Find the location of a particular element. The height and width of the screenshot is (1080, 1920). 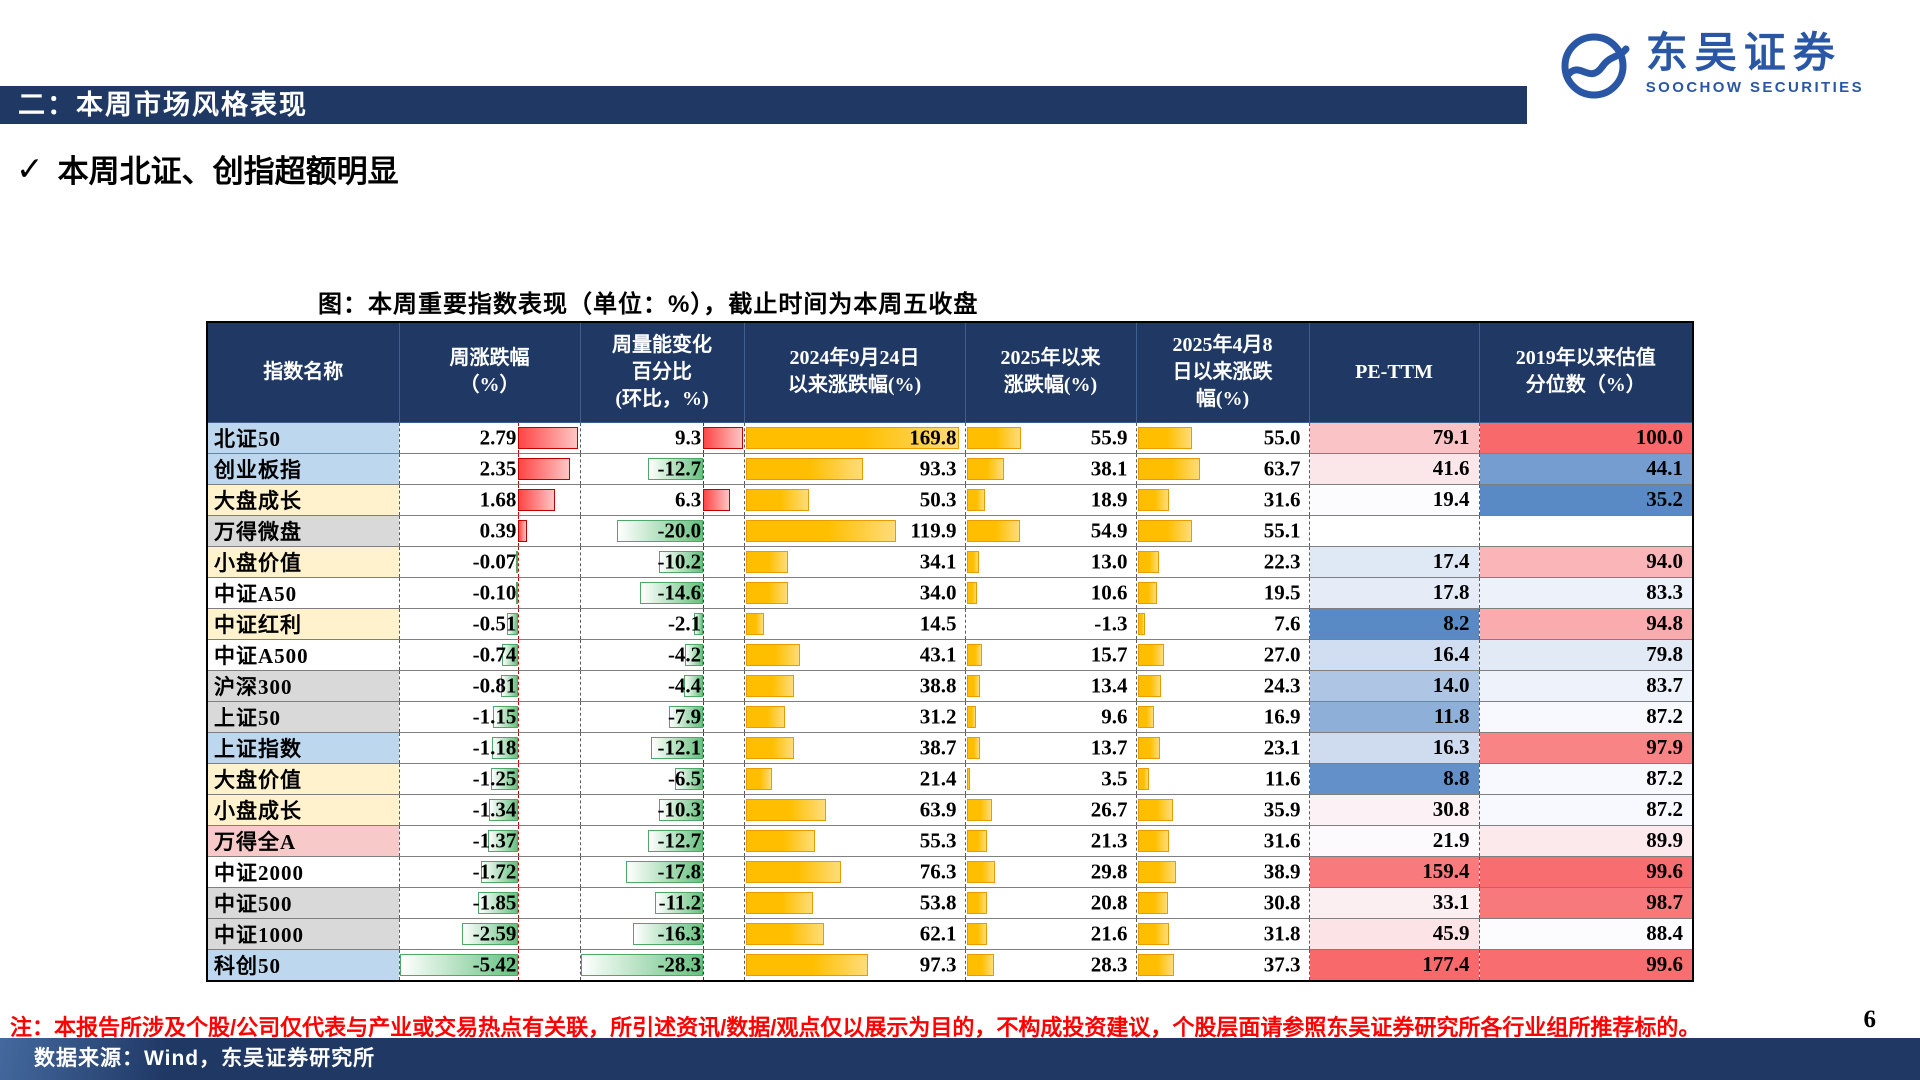

data-bar-cell: 11.6 is located at coordinates (1222, 778).